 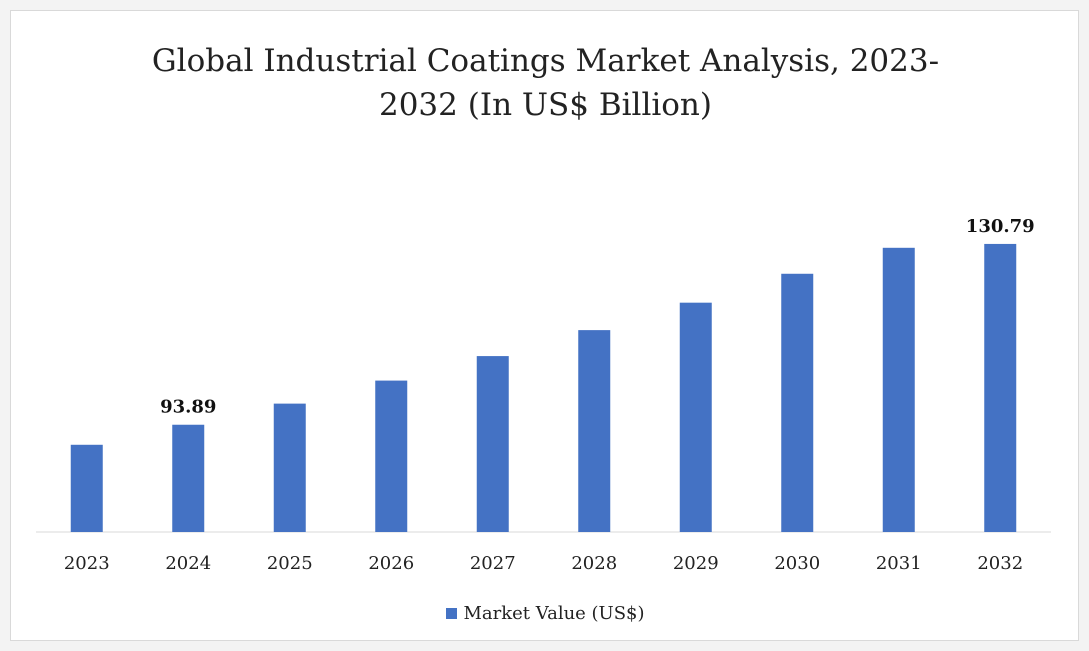 What do you see at coordinates (1000, 563) in the screenshot?
I see `x-tick-label-2032: 2032` at bounding box center [1000, 563].